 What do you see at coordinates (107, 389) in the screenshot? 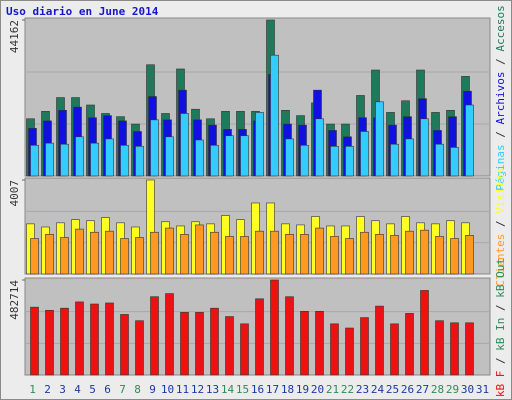
I see `x-tick-label: 6` at bounding box center [107, 389].